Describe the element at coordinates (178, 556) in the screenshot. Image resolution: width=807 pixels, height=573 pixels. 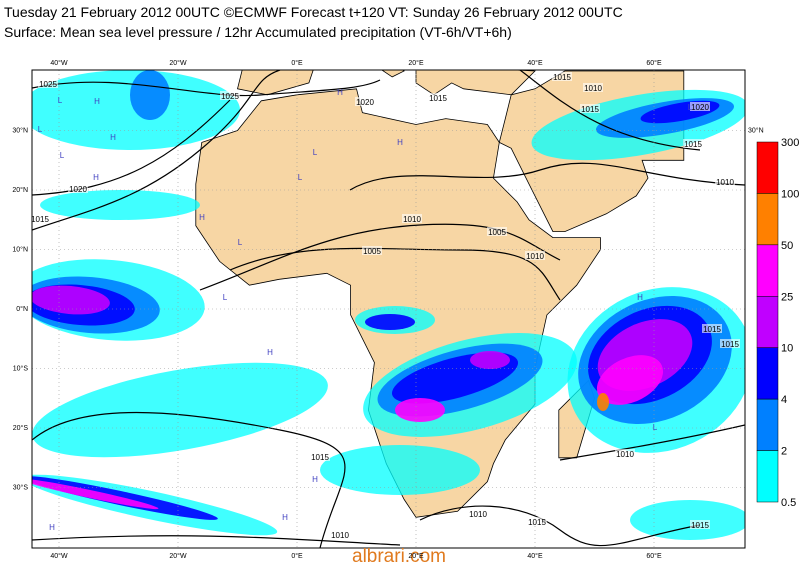
I see `lon-label-bottom: 20°W` at that location.